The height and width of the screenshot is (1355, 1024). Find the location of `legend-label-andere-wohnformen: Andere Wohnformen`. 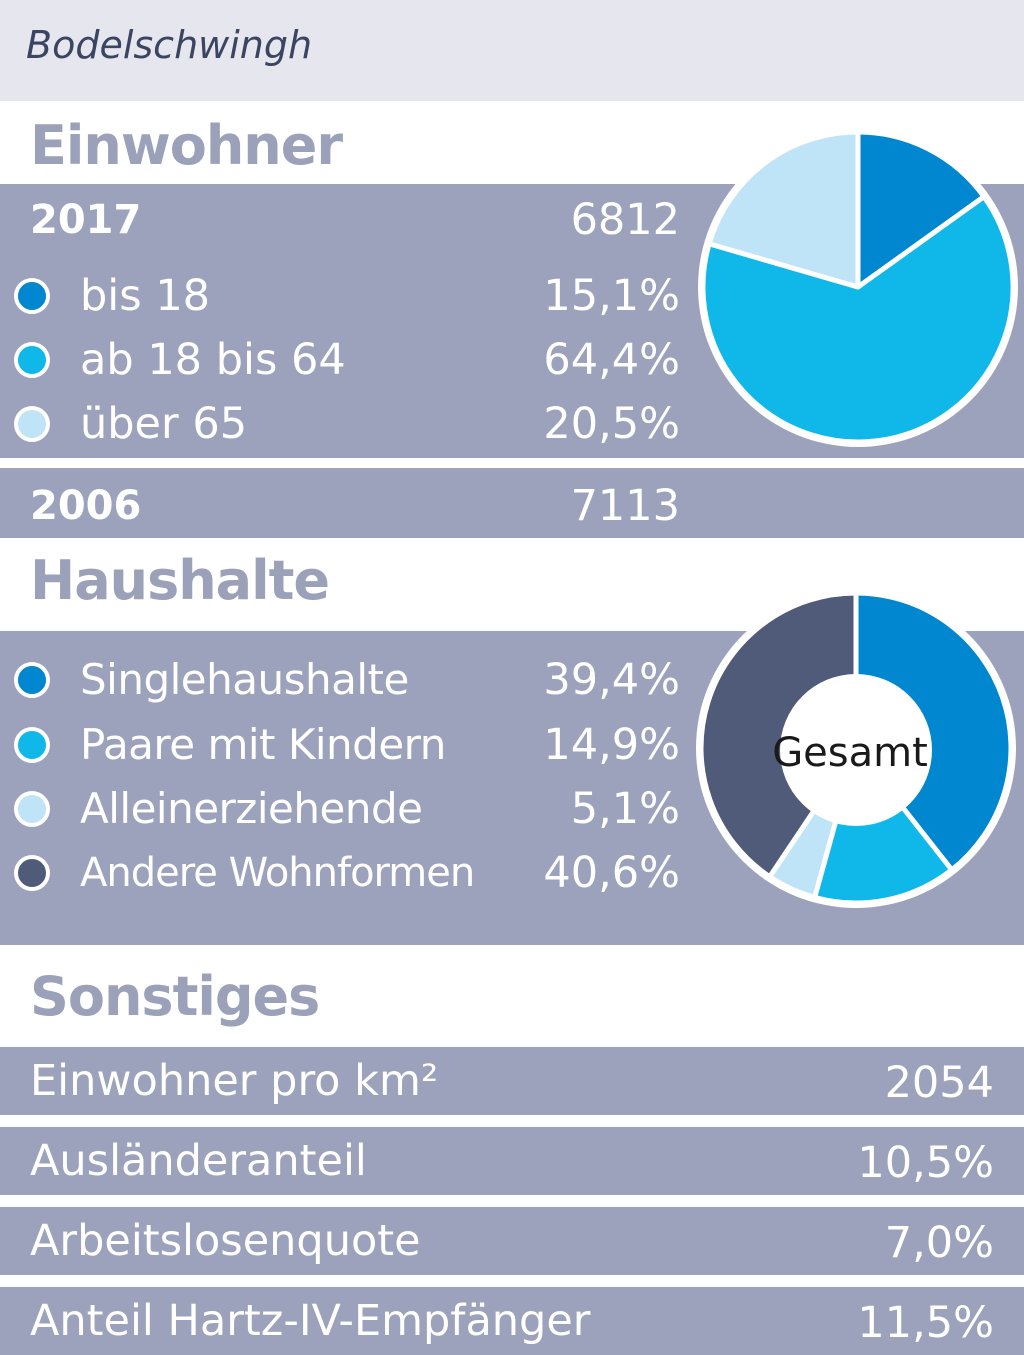

legend-label-andere-wohnformen: Andere Wohnformen is located at coordinates (277, 873).